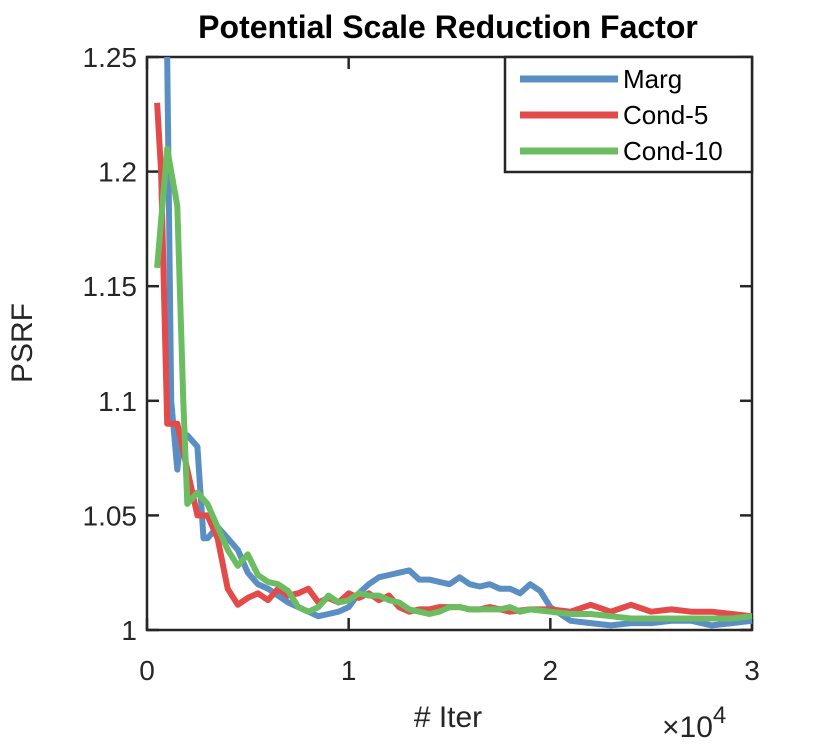 The image size is (830, 749). Describe the element at coordinates (147, 670) in the screenshot. I see `x-tick-label: 0` at that location.